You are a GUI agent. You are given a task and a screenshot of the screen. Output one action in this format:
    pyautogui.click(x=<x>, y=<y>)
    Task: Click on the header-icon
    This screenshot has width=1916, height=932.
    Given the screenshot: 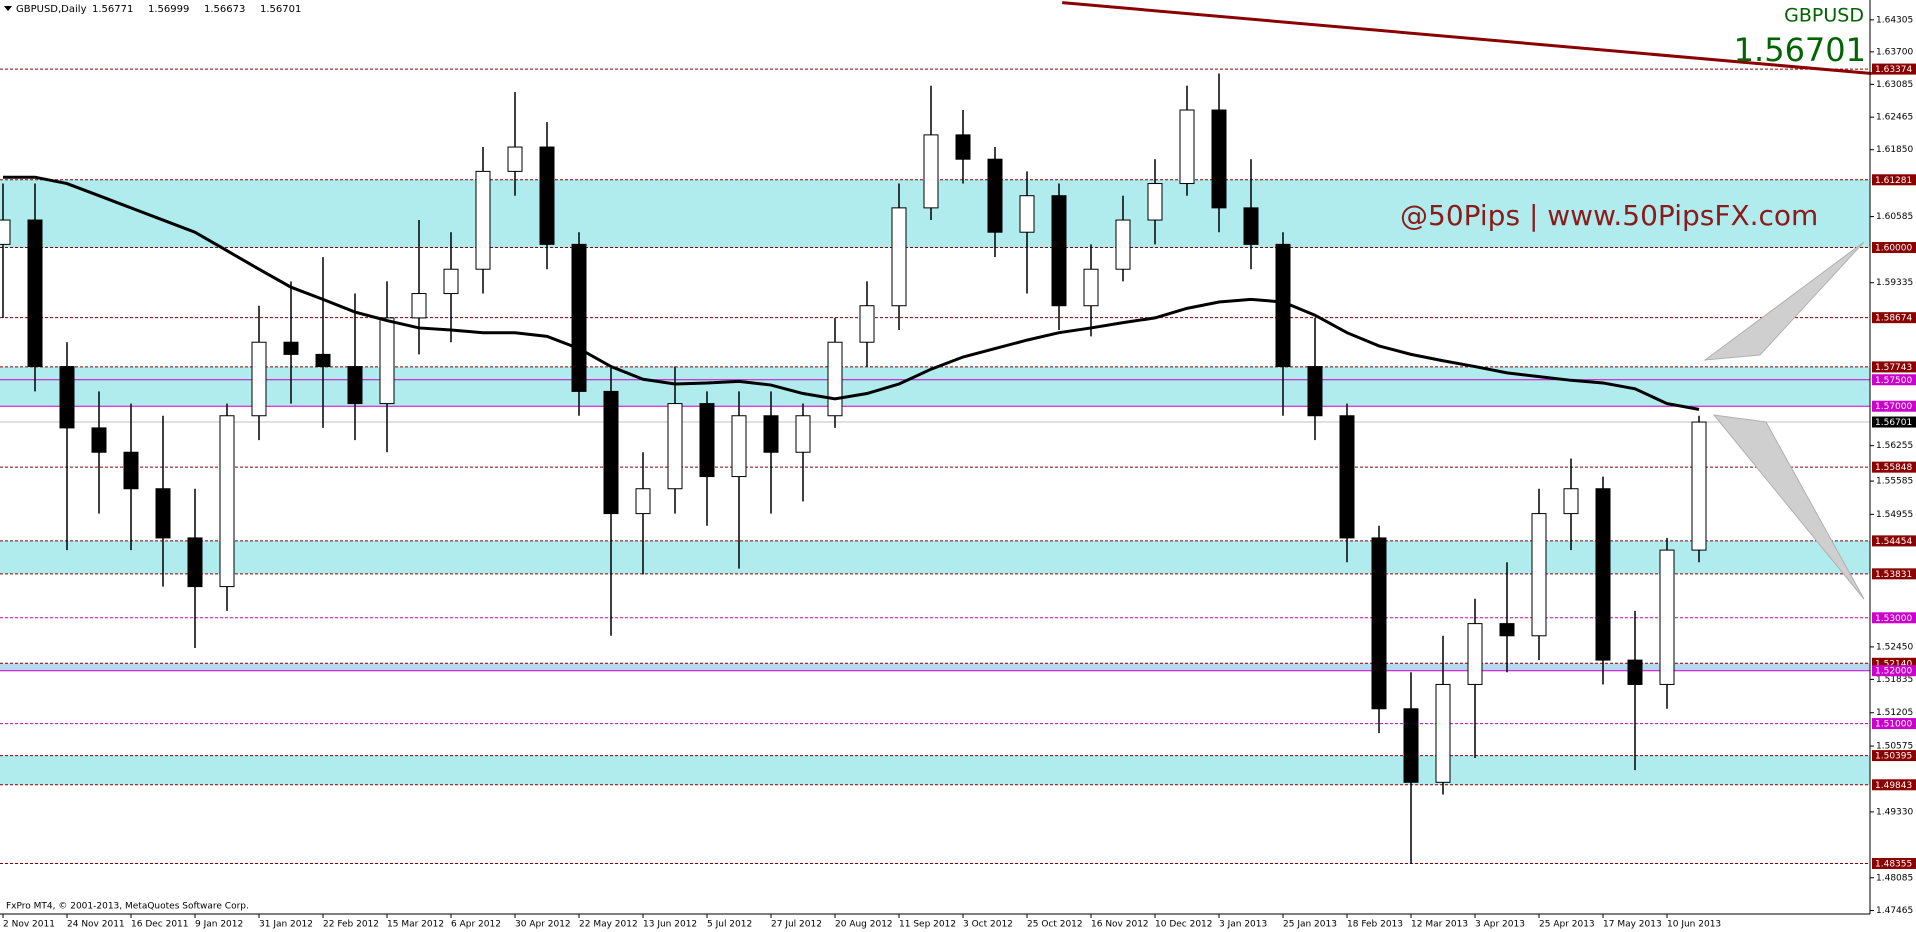 What is the action you would take?
    pyautogui.click(x=8, y=8)
    